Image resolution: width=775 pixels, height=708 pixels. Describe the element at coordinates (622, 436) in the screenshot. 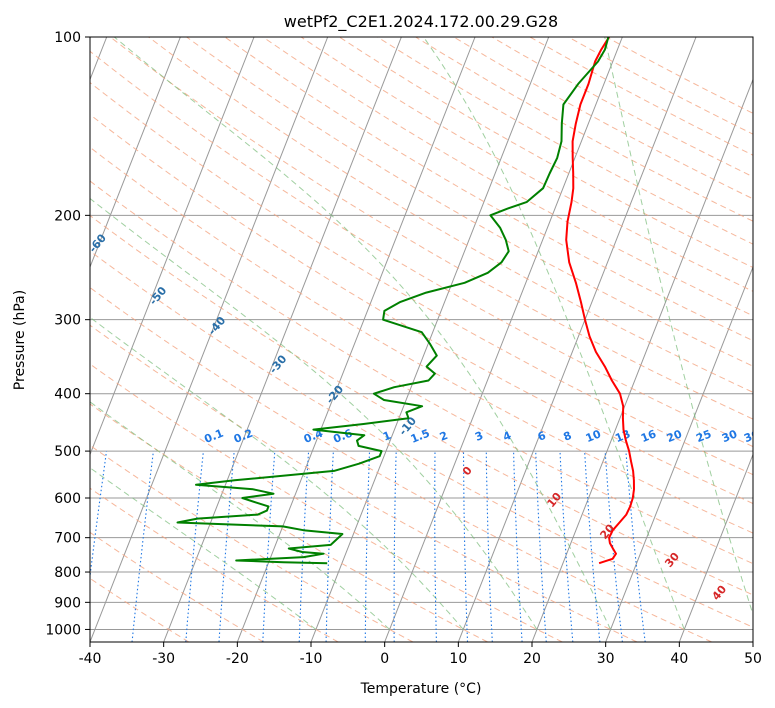

I see `mixing-ratio-label: 13` at that location.